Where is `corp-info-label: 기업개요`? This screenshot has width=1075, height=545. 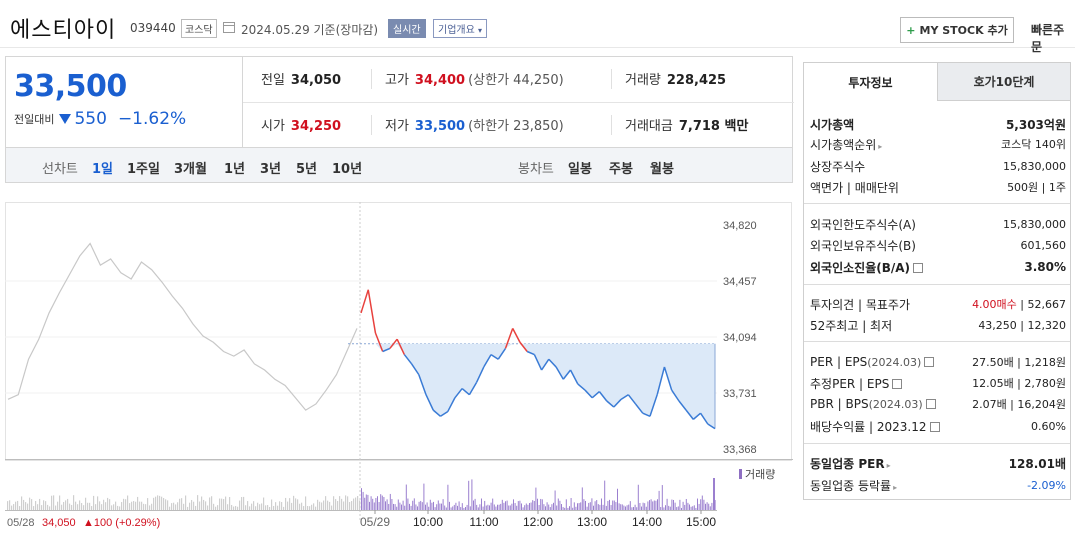
corp-info-label: 기업개요 is located at coordinates (456, 30).